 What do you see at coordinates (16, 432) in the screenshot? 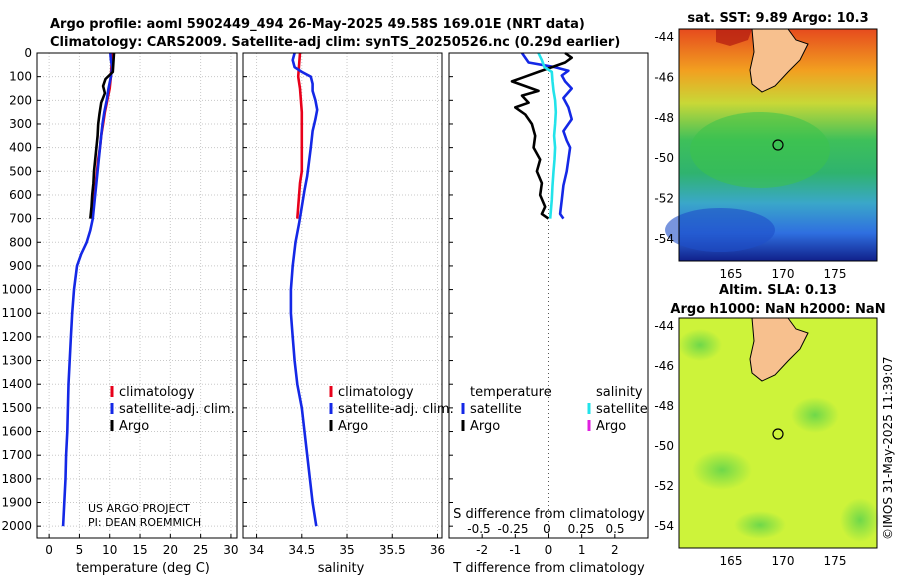
I see `ytick-label-1600: 1600` at bounding box center [16, 432].